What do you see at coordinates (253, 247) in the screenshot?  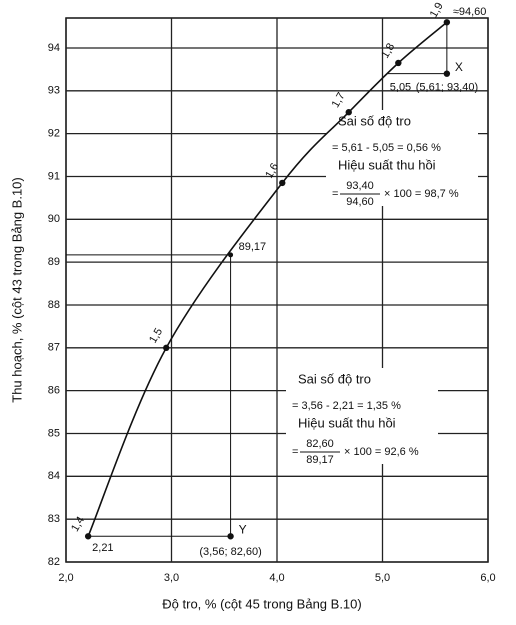 I see `guide-label: 89,17` at bounding box center [253, 247].